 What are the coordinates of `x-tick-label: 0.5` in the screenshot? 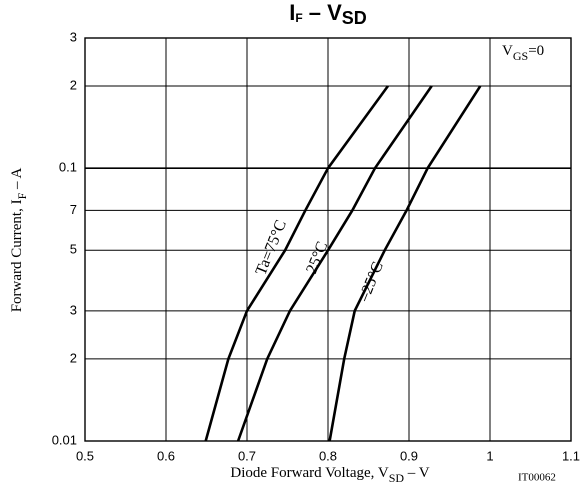 It's located at (85, 455).